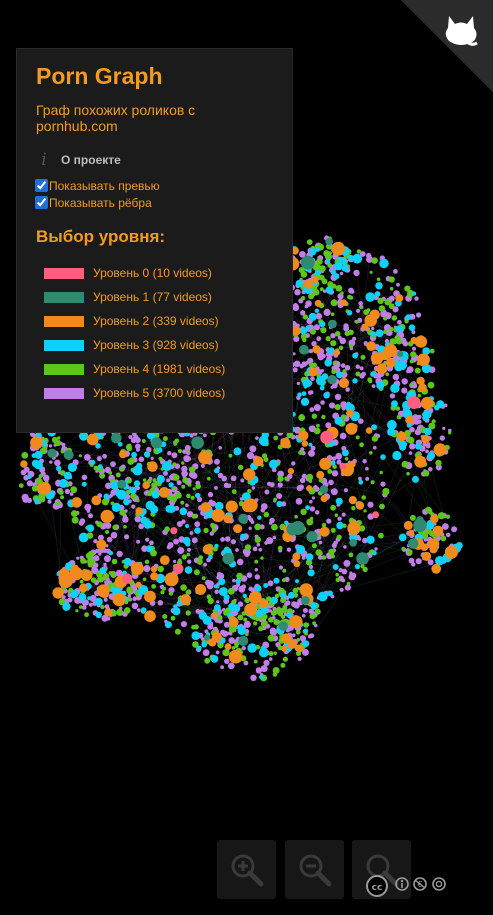  What do you see at coordinates (97, 202) in the screenshot?
I see `show-edges-option: Показывать рёбра` at bounding box center [97, 202].